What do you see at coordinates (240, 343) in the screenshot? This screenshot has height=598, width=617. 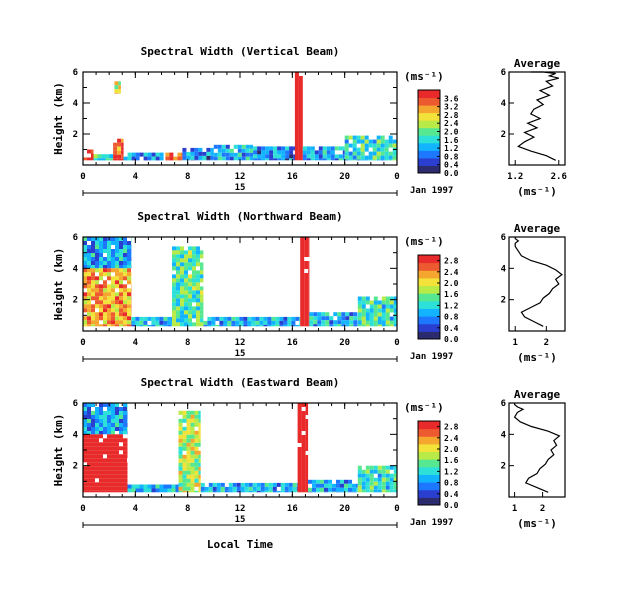 I see `x-tick-label: 12` at bounding box center [240, 343].